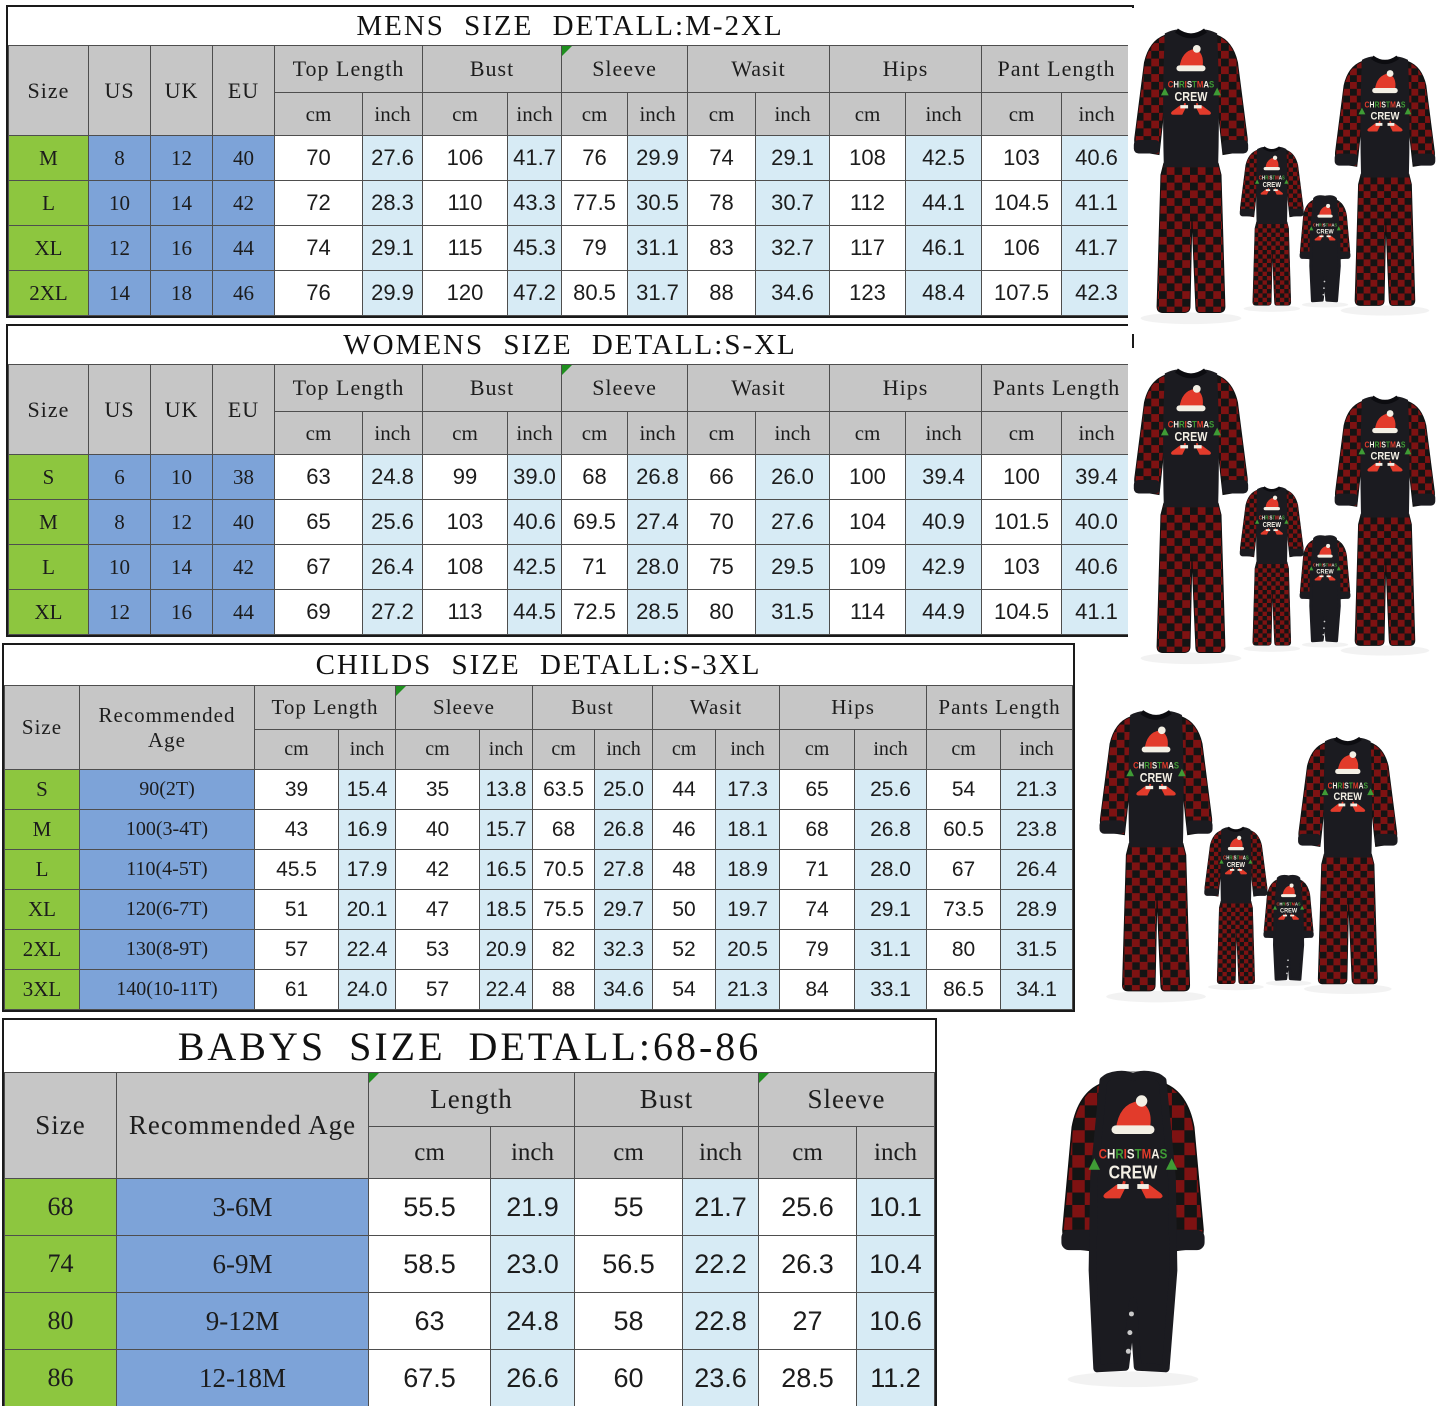 Image resolution: width=1445 pixels, height=1406 pixels. Describe the element at coordinates (1097, 203) in the screenshot. I see `table-cell: 41.1` at that location.